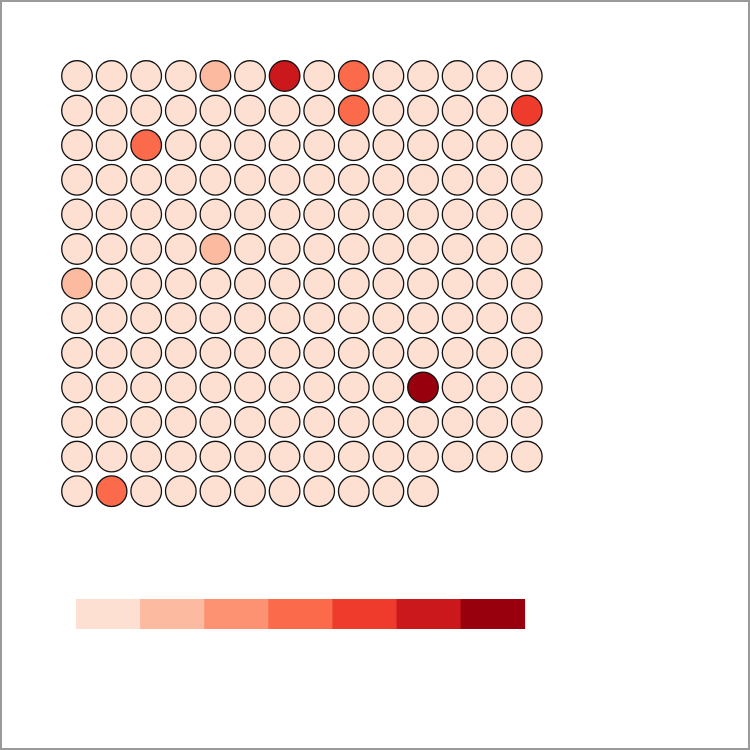  I want to click on color-scale-legend, so click(301, 614).